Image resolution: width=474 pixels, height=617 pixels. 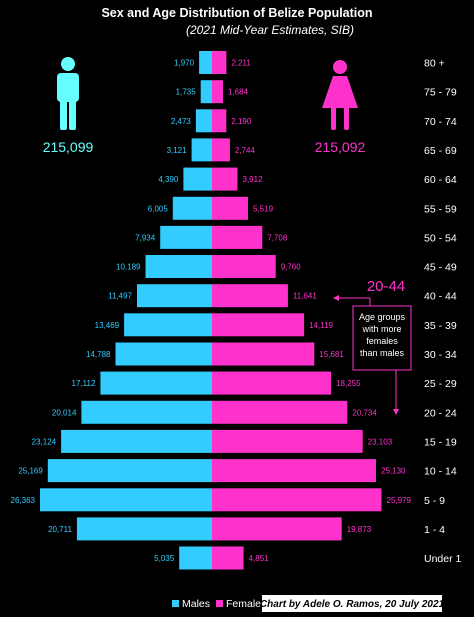 I want to click on age-group-label: 40 - 44, so click(x=440, y=297).